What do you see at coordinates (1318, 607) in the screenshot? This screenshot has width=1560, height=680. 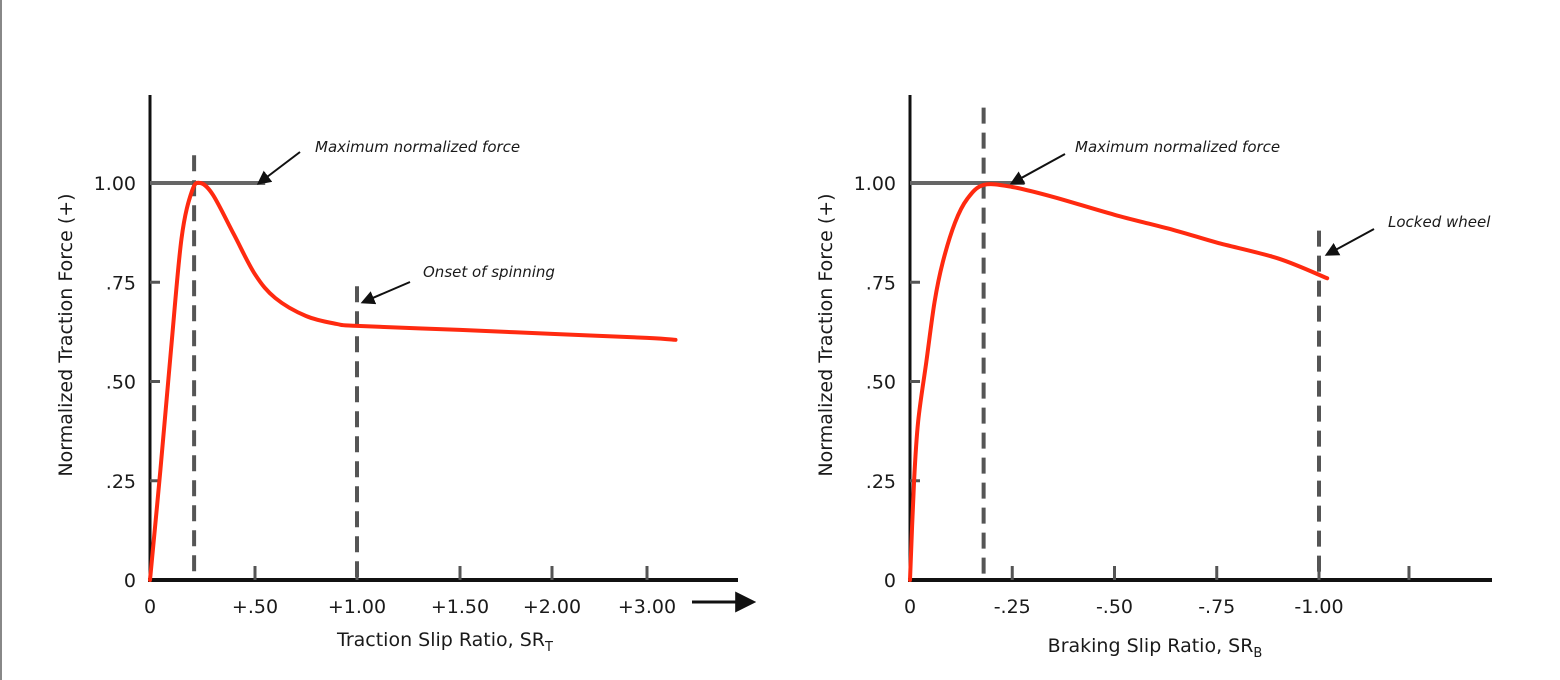 I see `x-tick-label: -1.00` at bounding box center [1318, 607].